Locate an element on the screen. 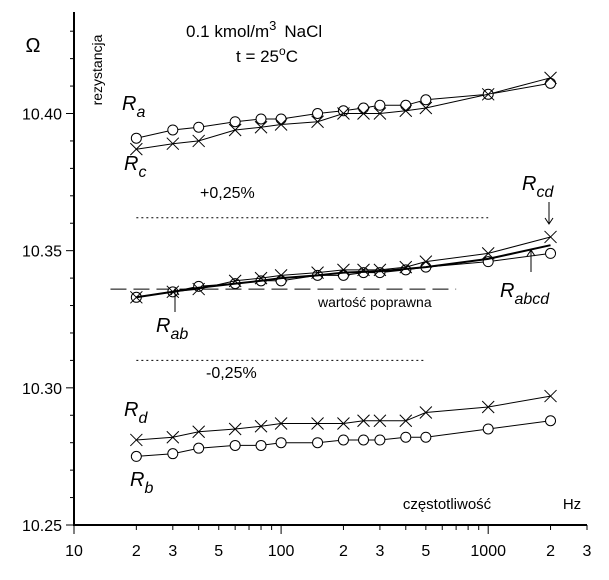  chart-title: 0.1 kmol/m3 NaCl is located at coordinates (254, 29).